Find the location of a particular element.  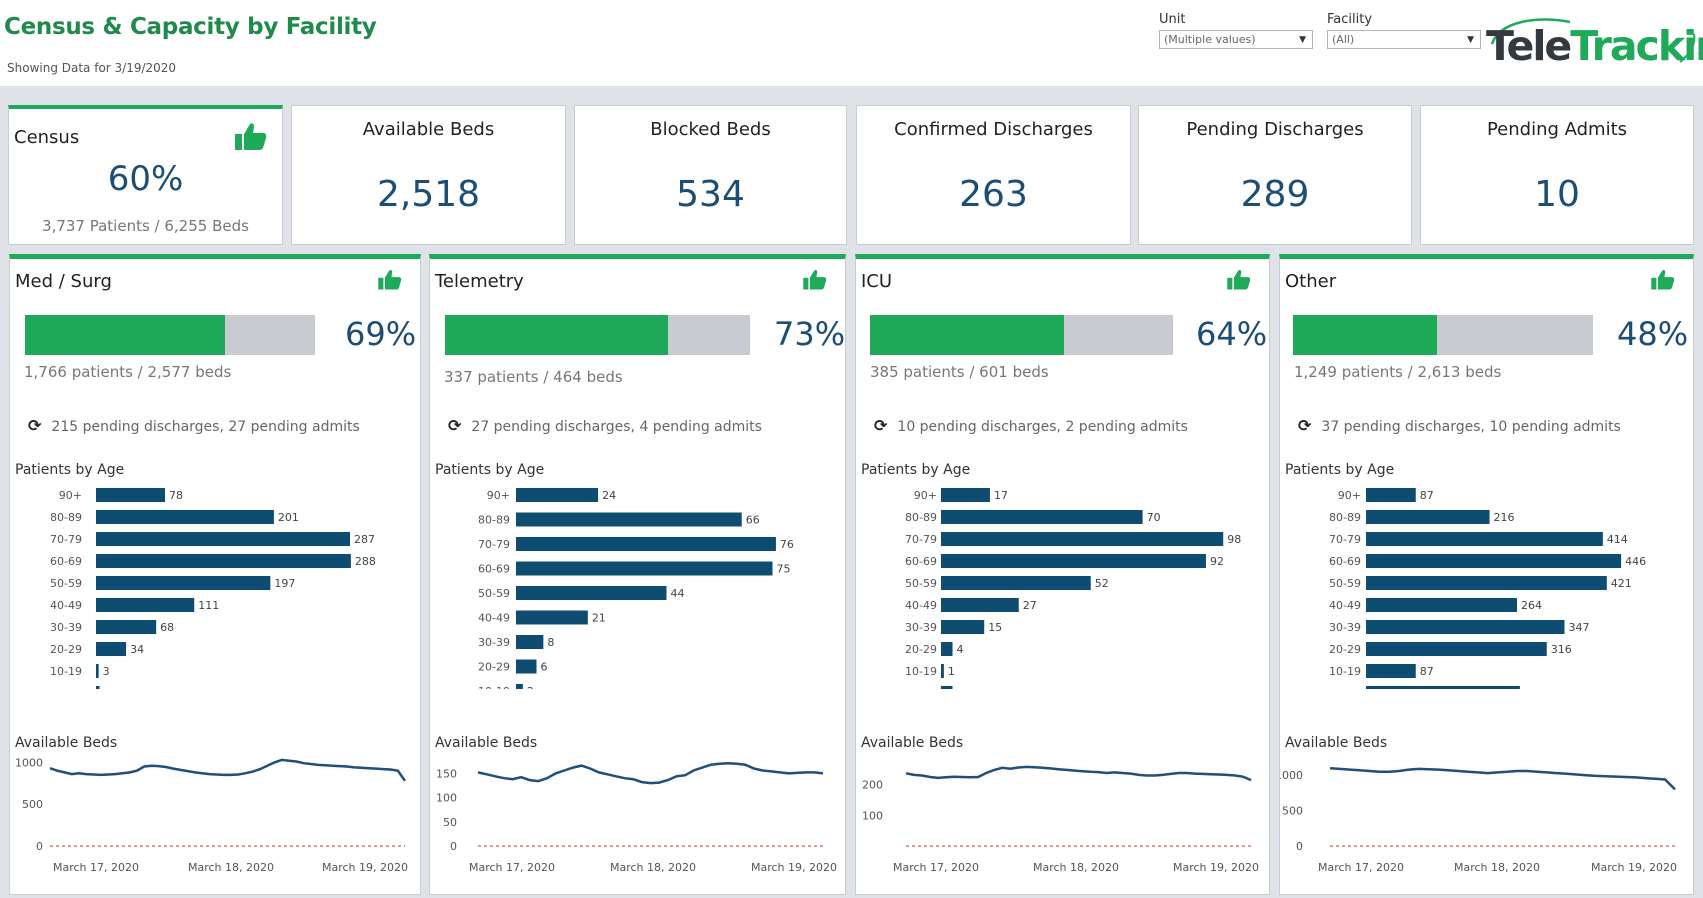

y-tick-label: 0 is located at coordinates (1299, 846).